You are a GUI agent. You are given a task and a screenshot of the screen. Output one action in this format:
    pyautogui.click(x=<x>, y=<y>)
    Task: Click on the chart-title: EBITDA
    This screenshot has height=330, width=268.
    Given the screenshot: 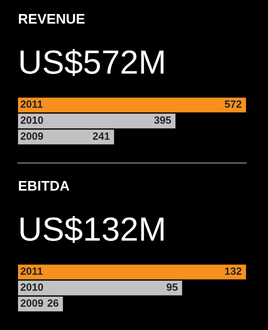 What is the action you would take?
    pyautogui.click(x=44, y=186)
    